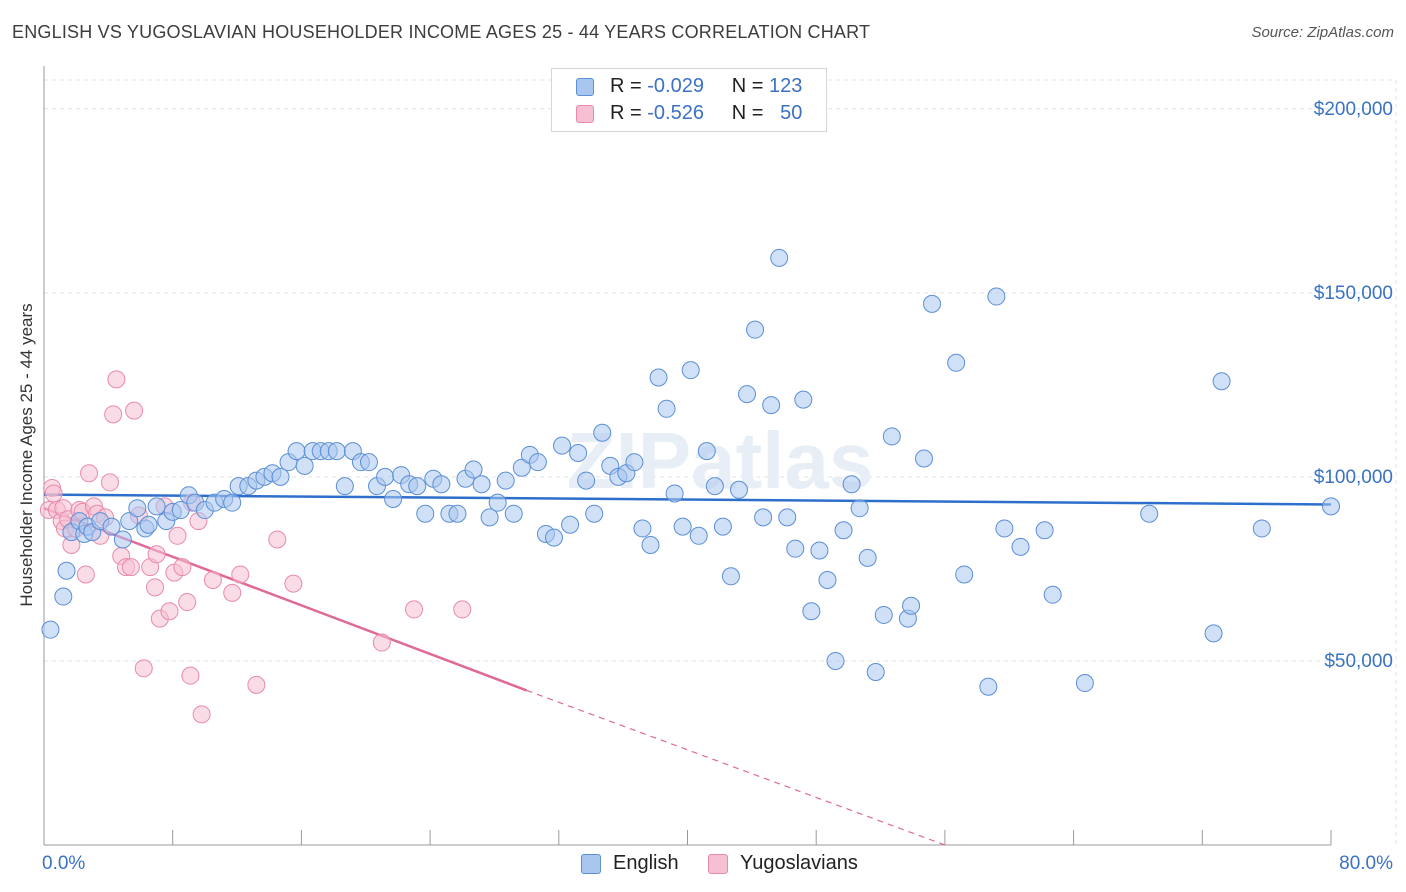 This screenshot has height=892, width=1406. I want to click on english-legend-swatch, so click(591, 864).